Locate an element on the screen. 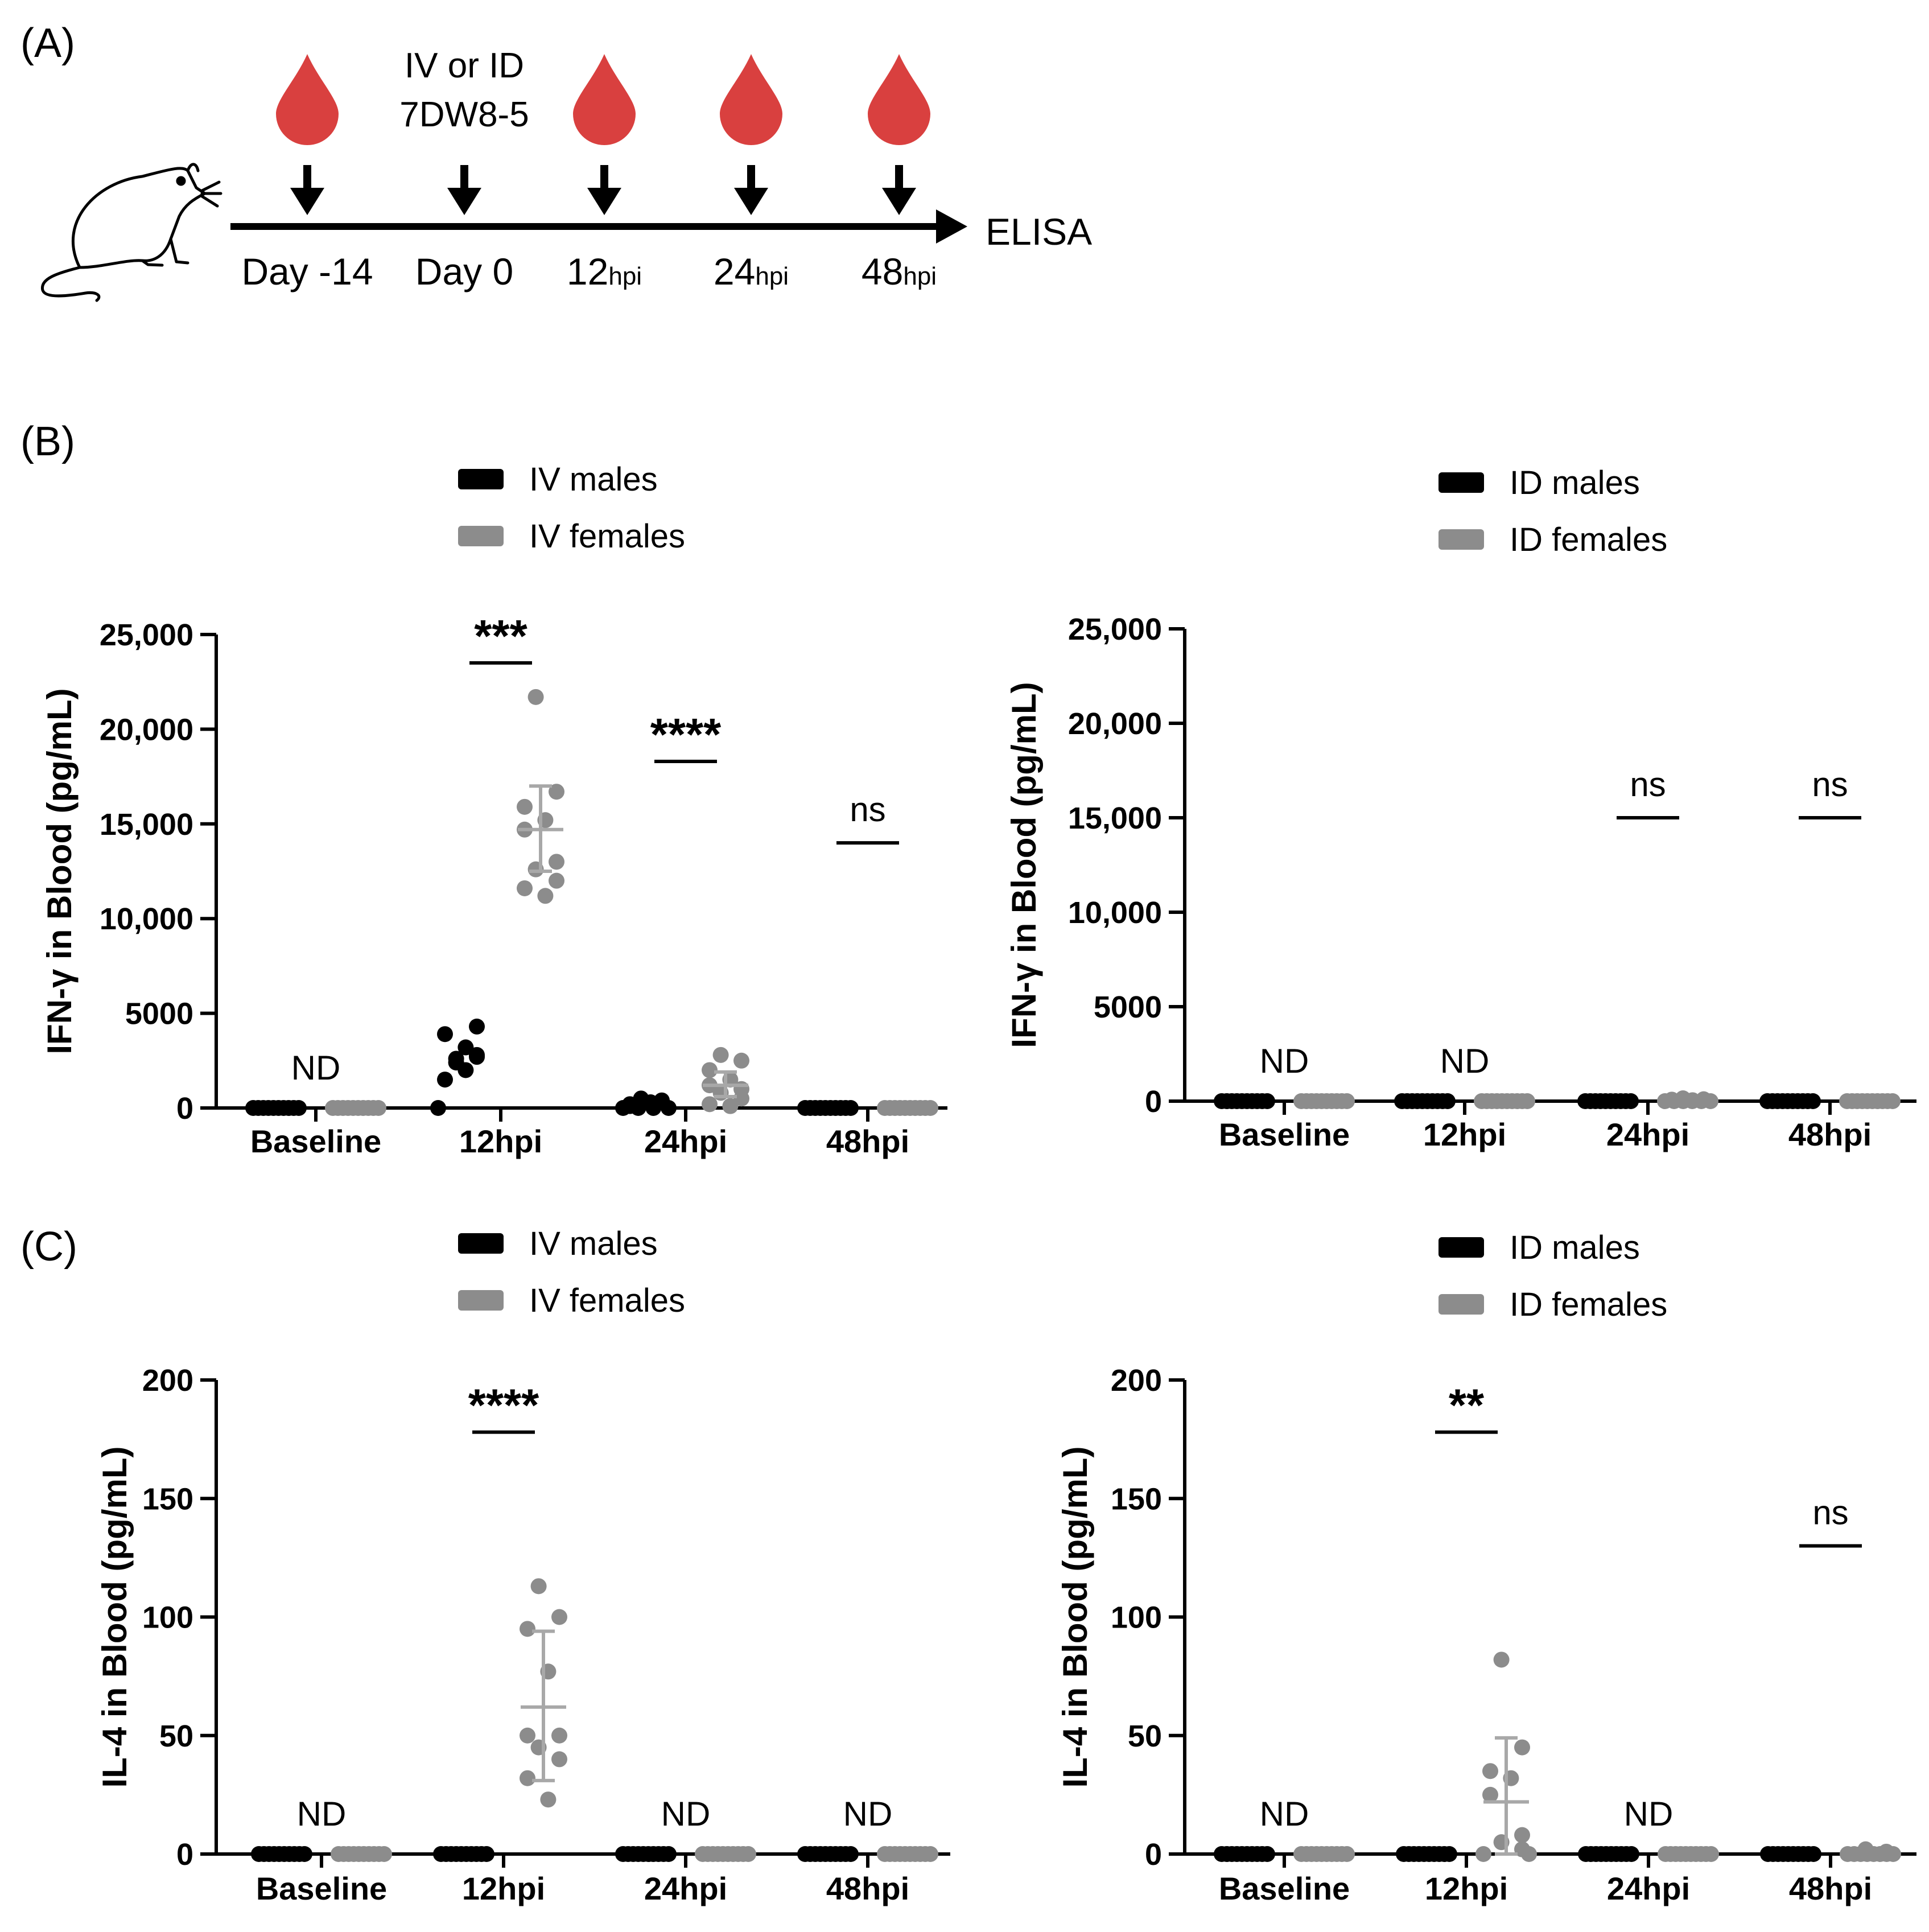 The width and height of the screenshot is (1929, 1932). significance-label: ** is located at coordinates (1467, 1405).